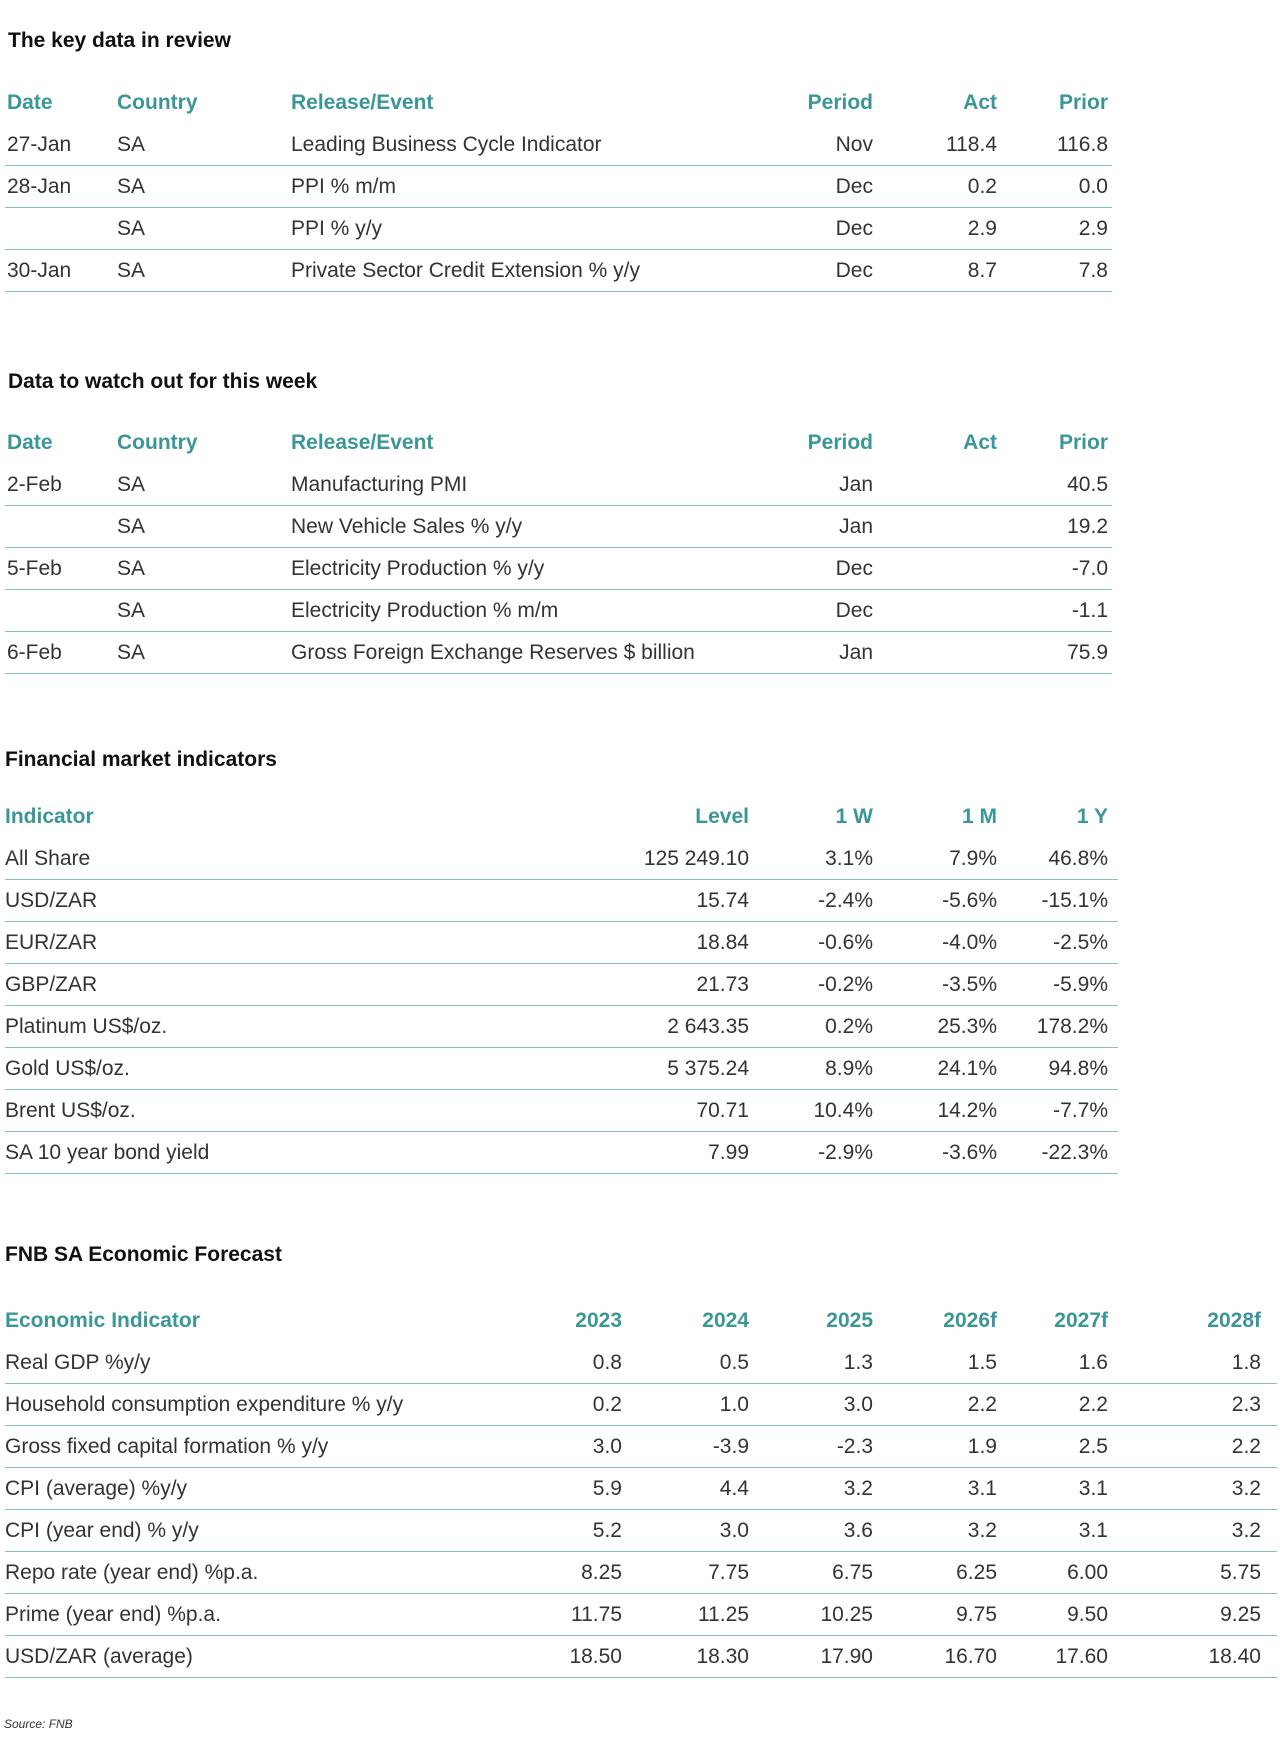 The width and height of the screenshot is (1280, 1756). Describe the element at coordinates (1081, 1656) in the screenshot. I see `table-cell: 17.60` at that location.